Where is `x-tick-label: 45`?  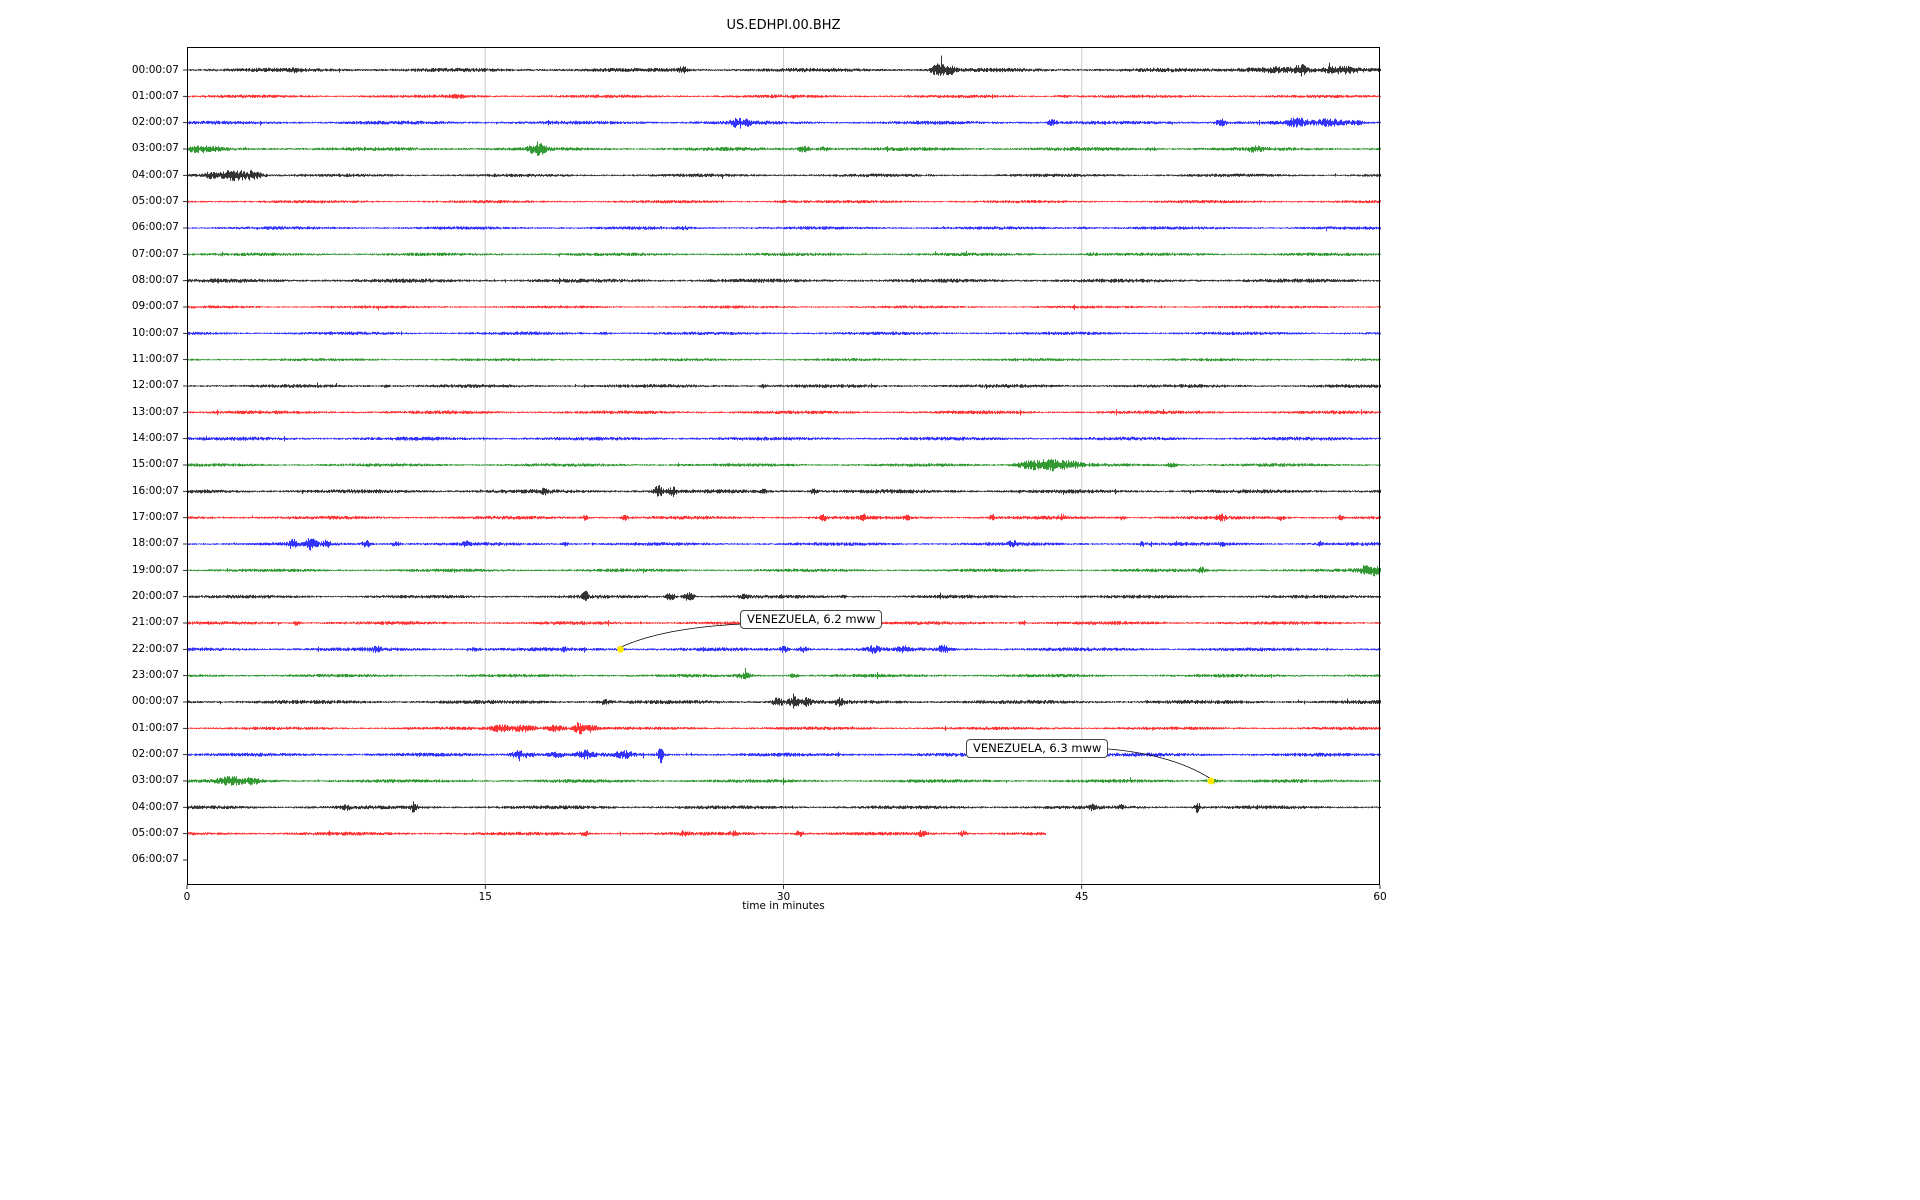 x-tick-label: 45 is located at coordinates (1082, 897).